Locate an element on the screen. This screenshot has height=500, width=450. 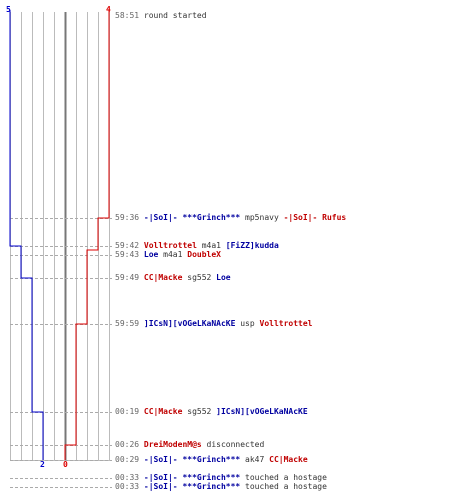
event-time: 58:51 is located at coordinates (129, 15).